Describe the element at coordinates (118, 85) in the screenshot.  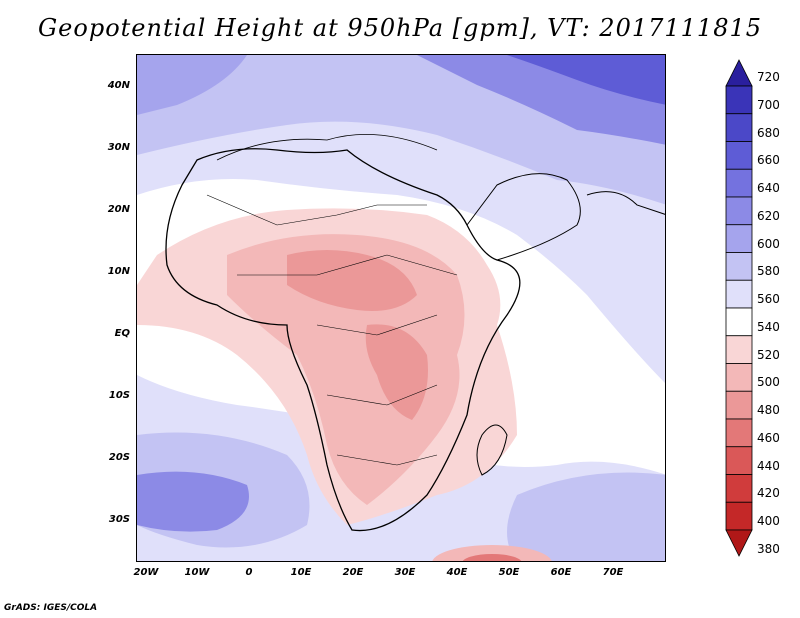
I see `lat-tick-label: 40N` at that location.